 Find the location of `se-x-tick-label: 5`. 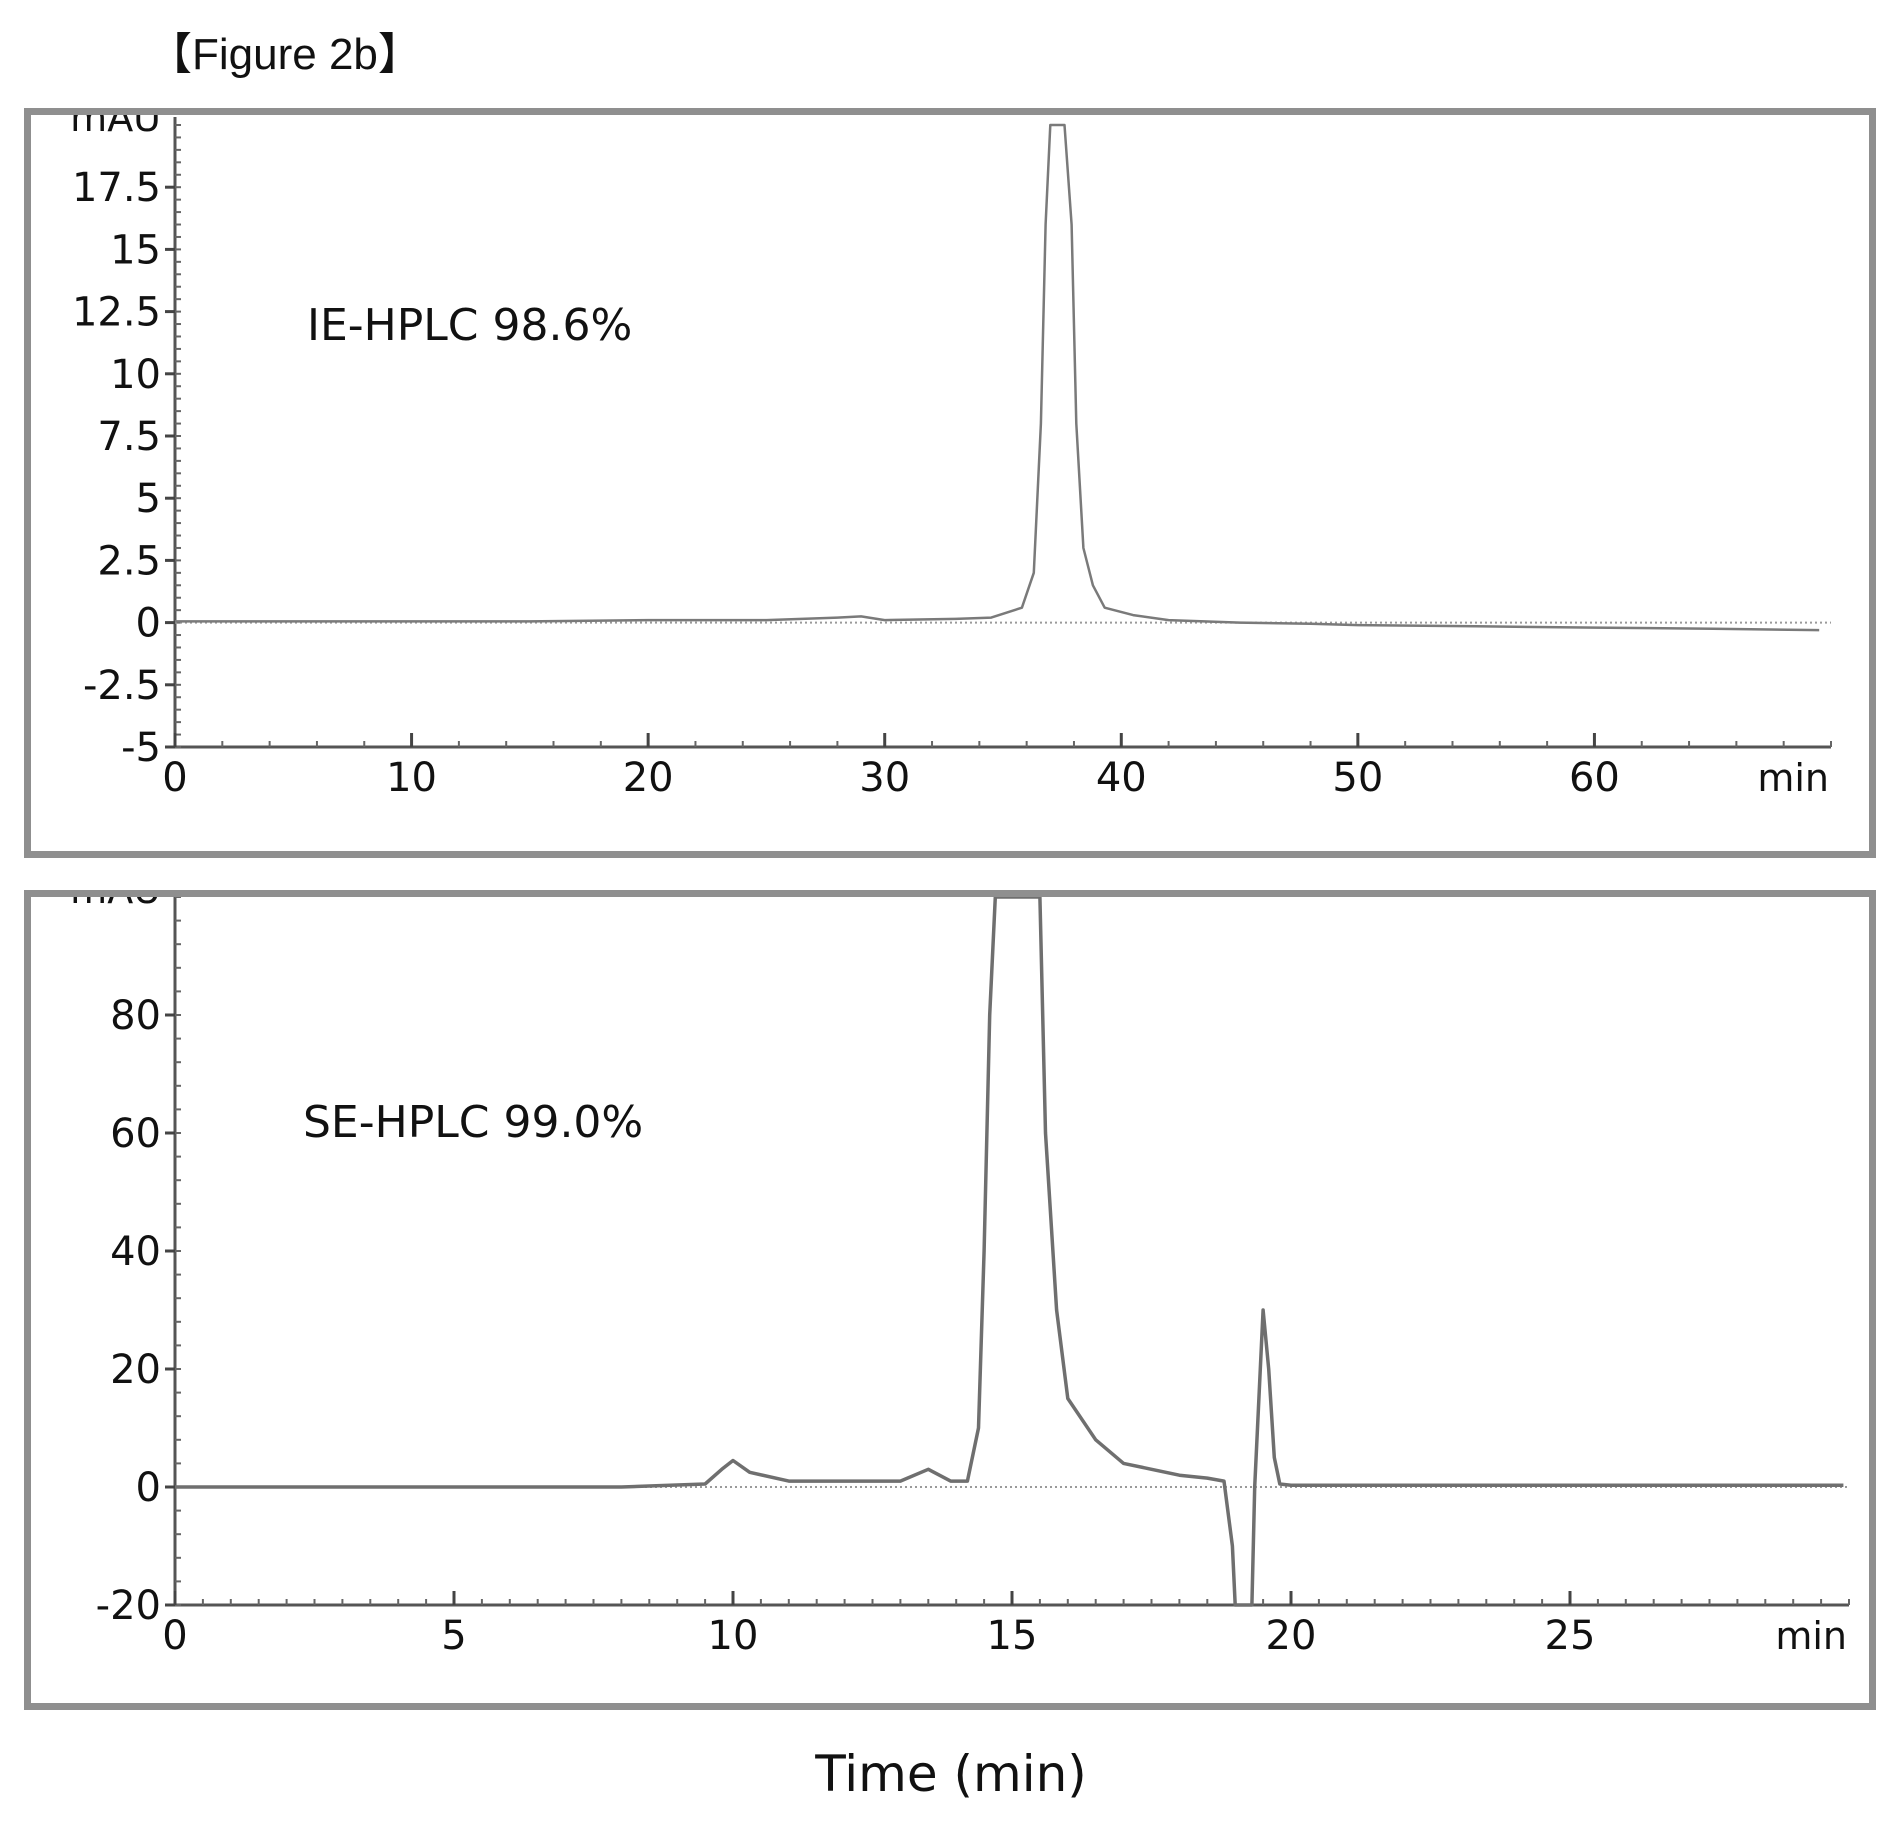

se-x-tick-label: 5 is located at coordinates (453, 1636).